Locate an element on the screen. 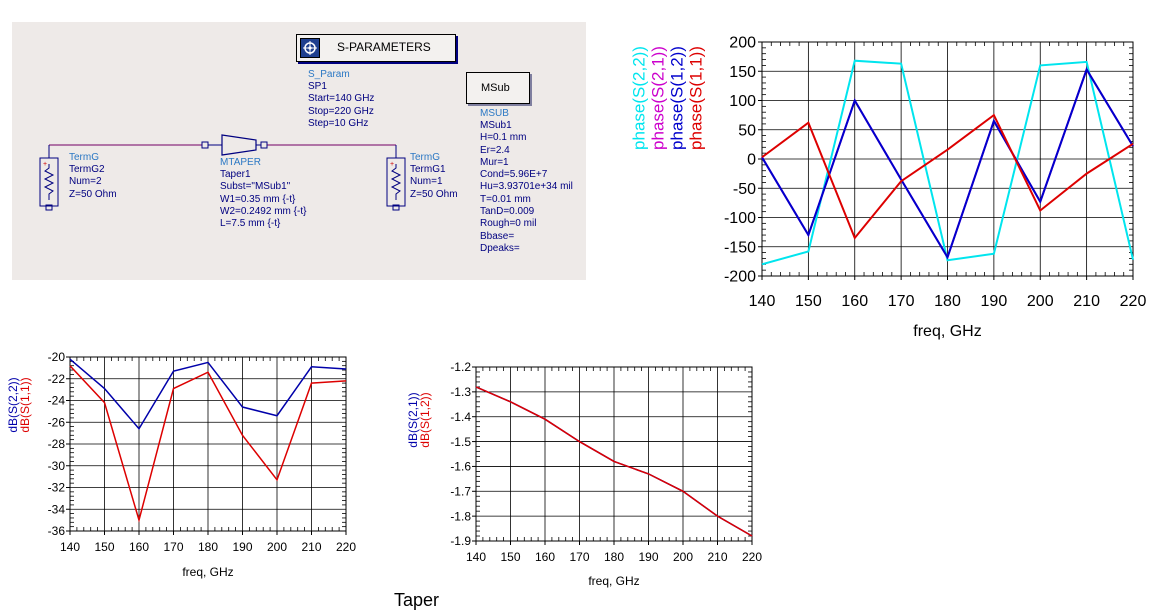 Image resolution: width=1162 pixels, height=612 pixels. y-tick-label: -22 is located at coordinates (57, 379).